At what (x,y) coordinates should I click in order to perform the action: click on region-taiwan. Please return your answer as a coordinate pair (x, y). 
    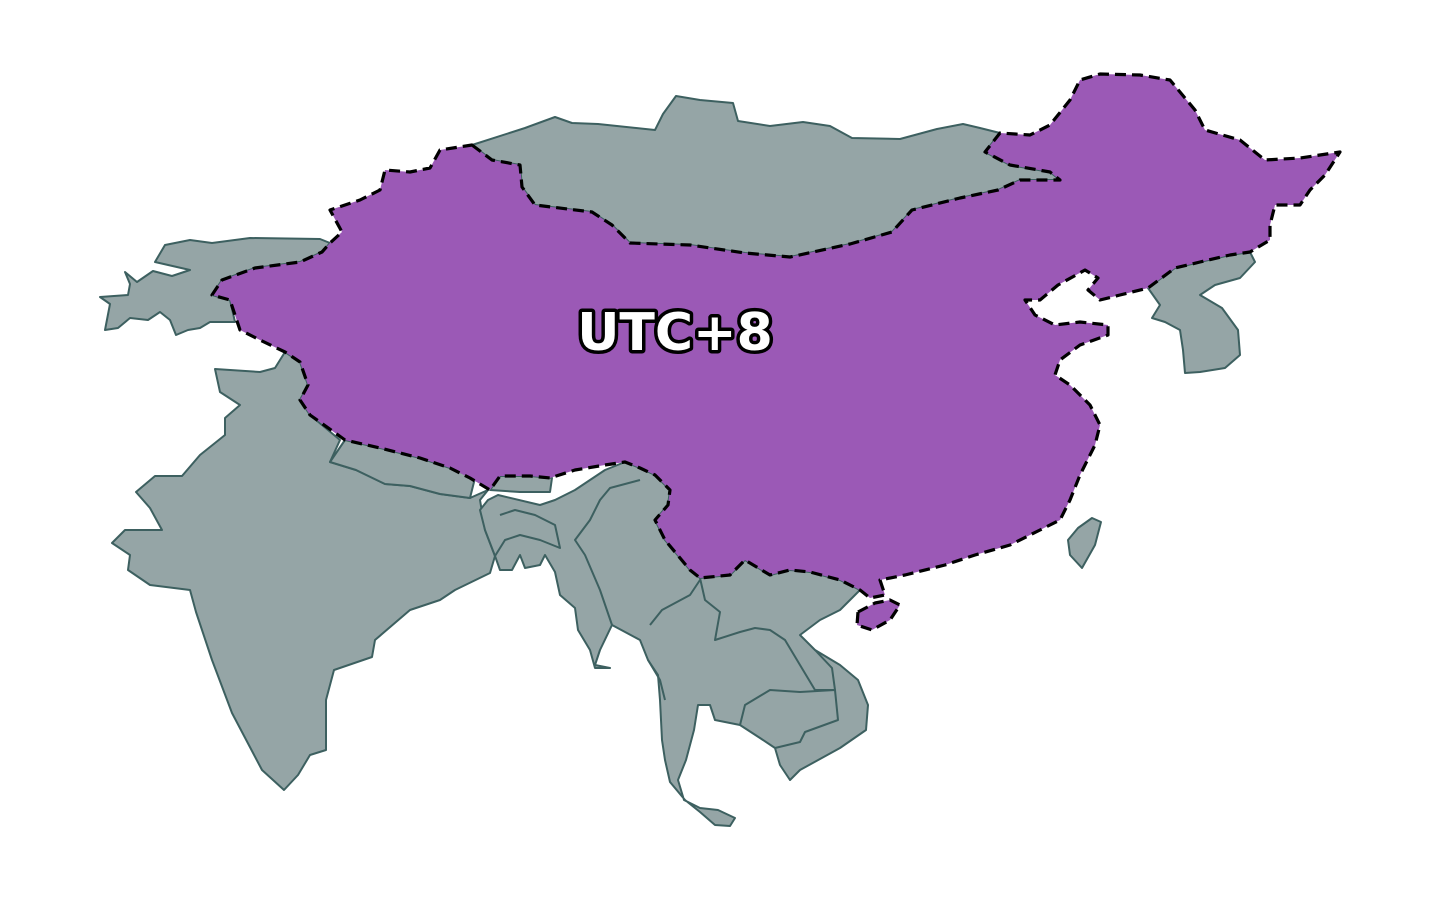
    Looking at the image, I should click on (1084, 543).